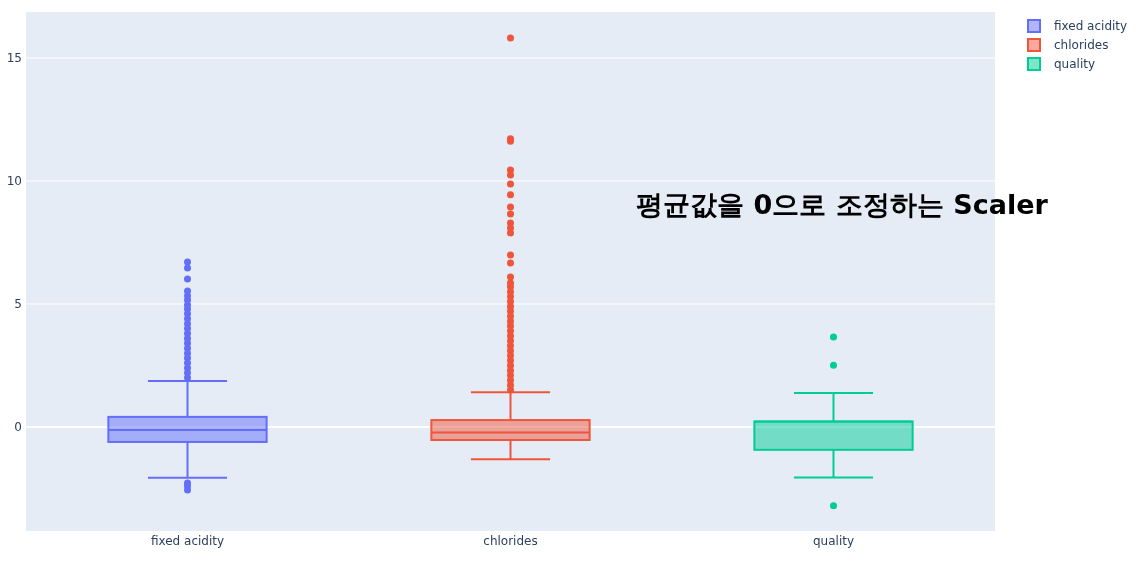 This screenshot has height=568, width=1136. What do you see at coordinates (1091, 26) in the screenshot?
I see `legend-label: fixed acidity` at bounding box center [1091, 26].